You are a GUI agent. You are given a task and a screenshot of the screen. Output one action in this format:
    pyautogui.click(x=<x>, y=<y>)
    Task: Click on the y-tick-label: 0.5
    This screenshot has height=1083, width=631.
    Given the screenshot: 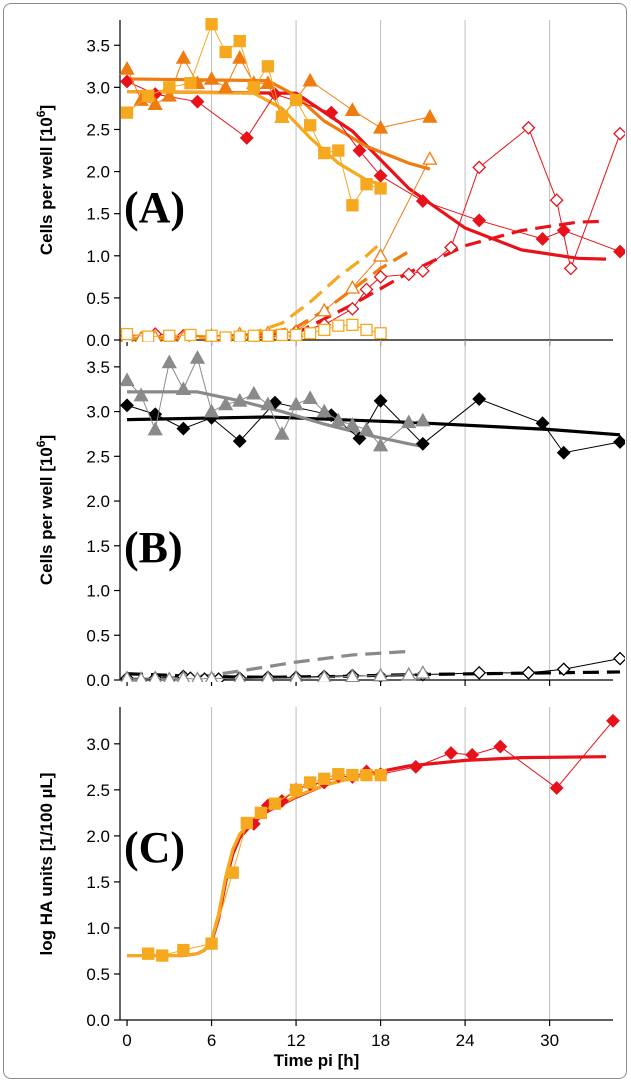 What is the action you would take?
    pyautogui.click(x=98, y=298)
    